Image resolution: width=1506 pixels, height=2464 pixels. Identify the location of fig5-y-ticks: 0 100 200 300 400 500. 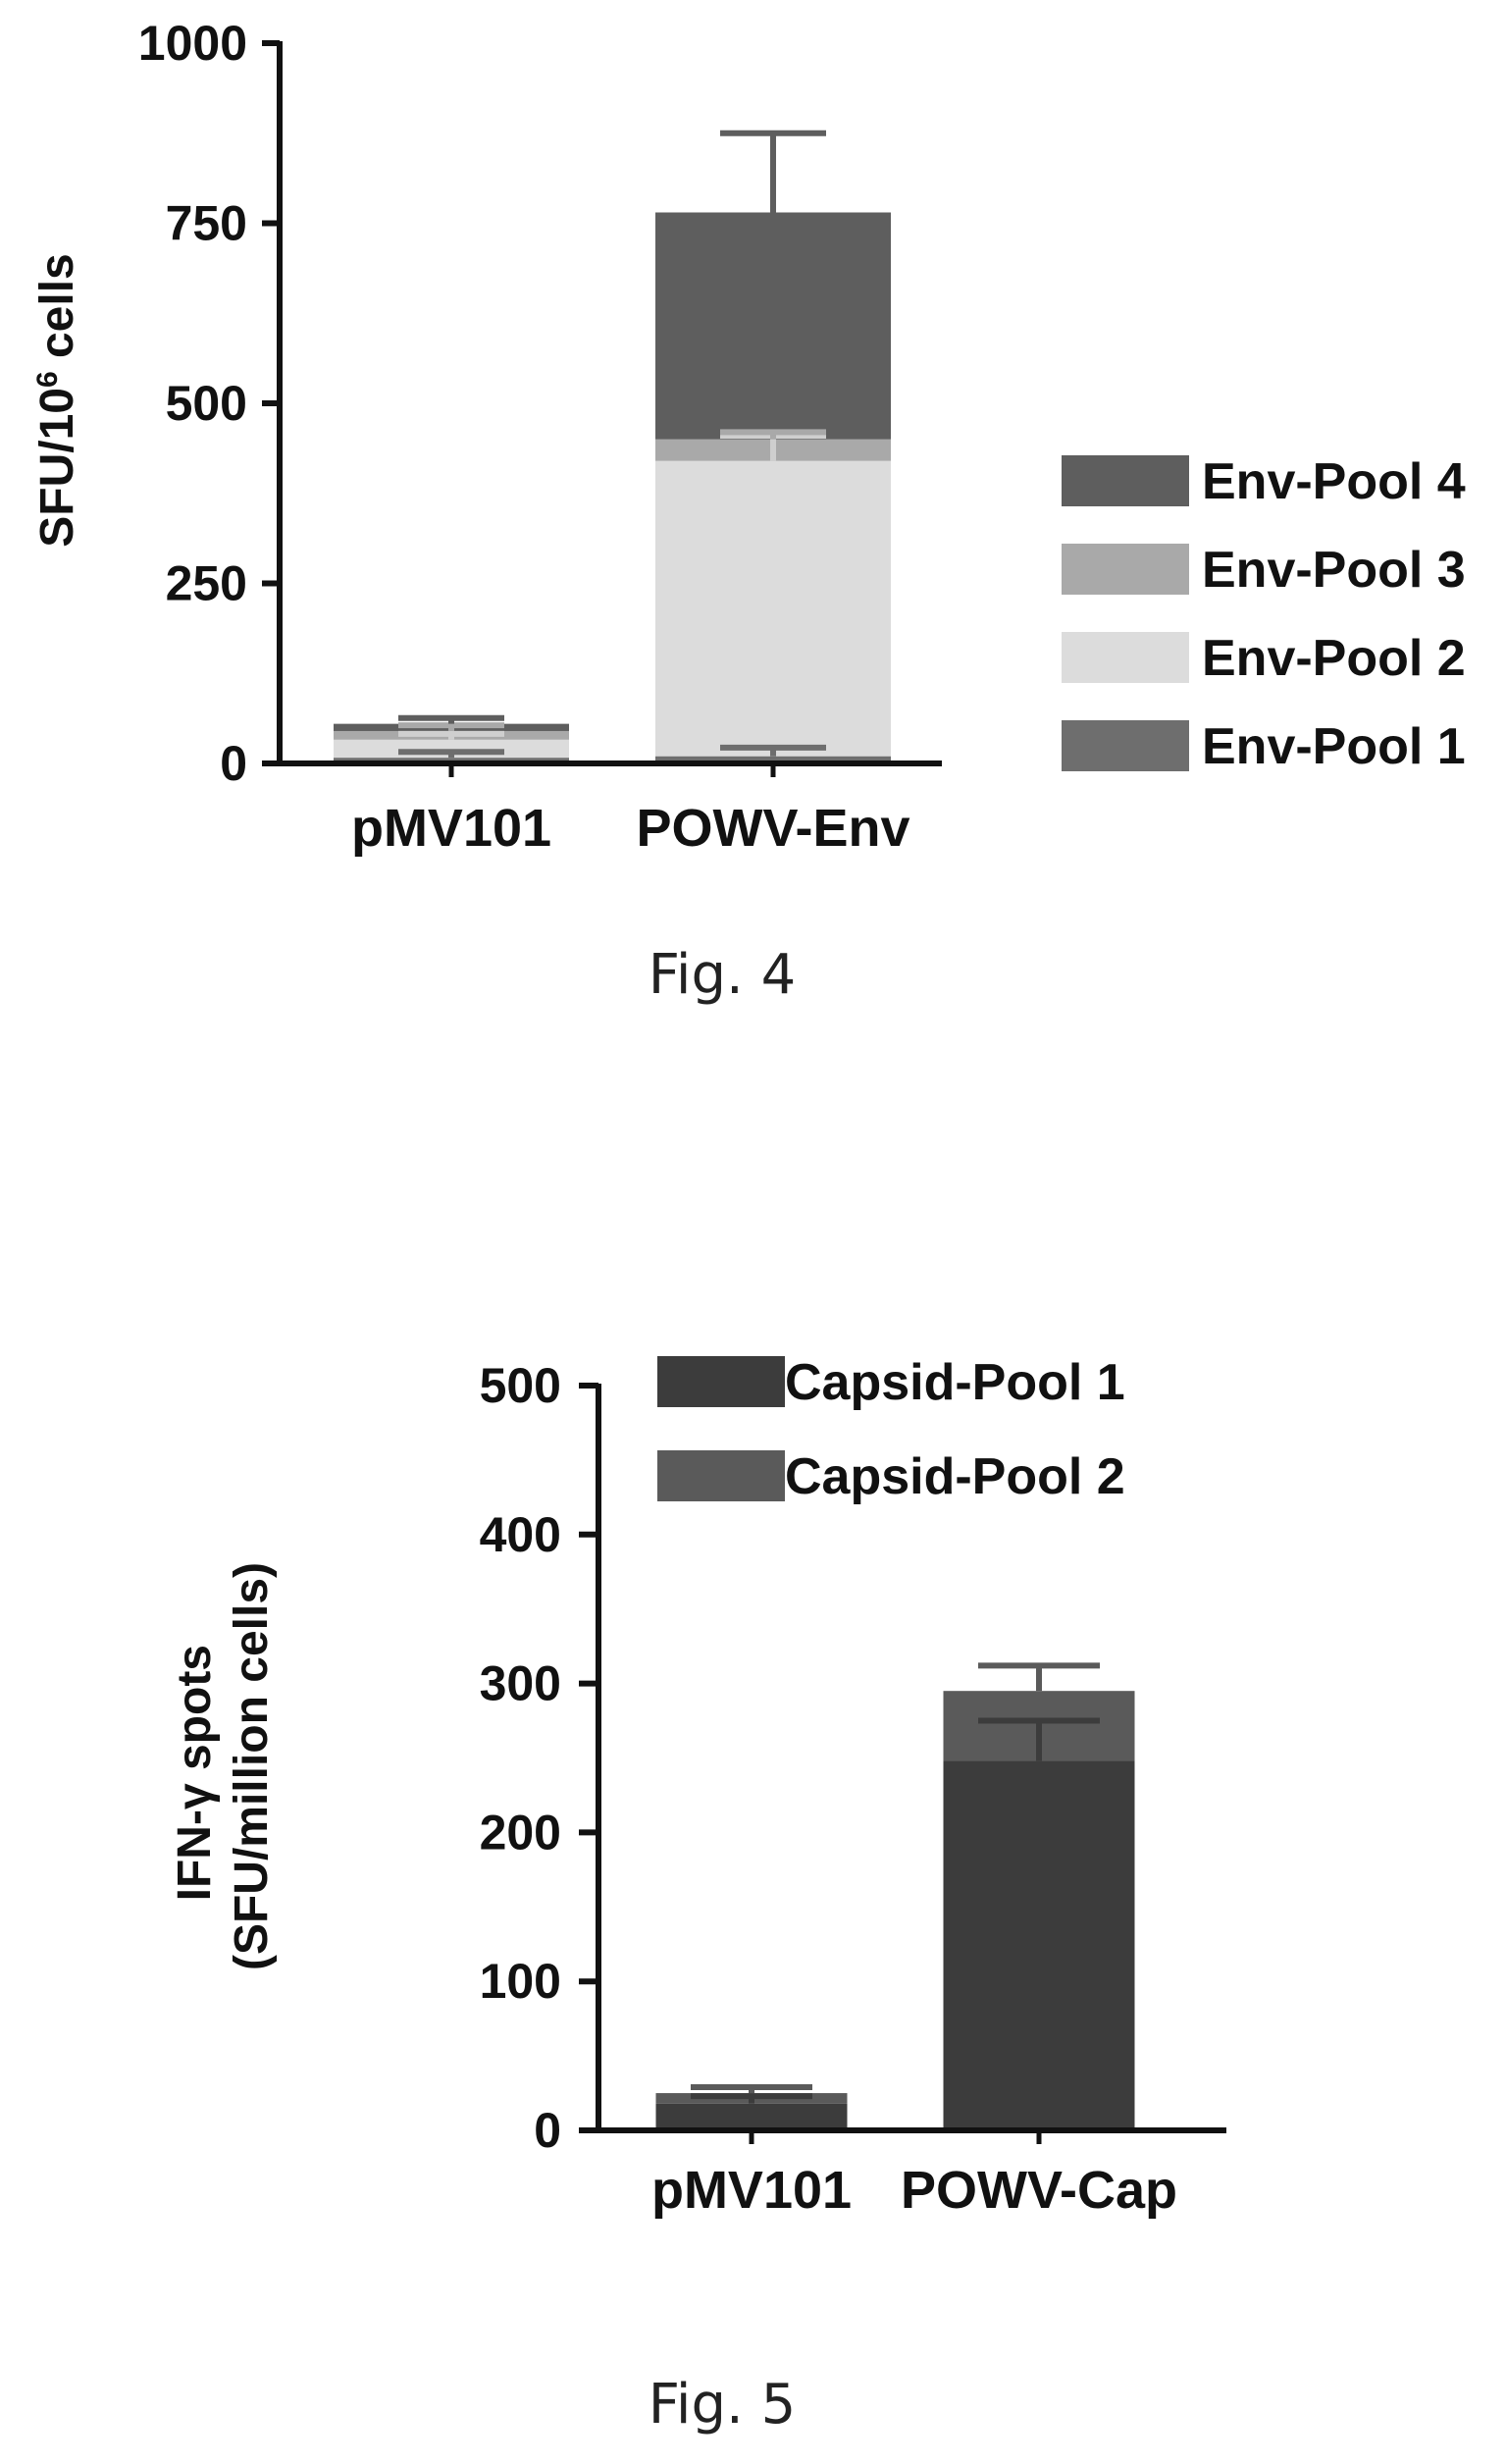
(539, 1758).